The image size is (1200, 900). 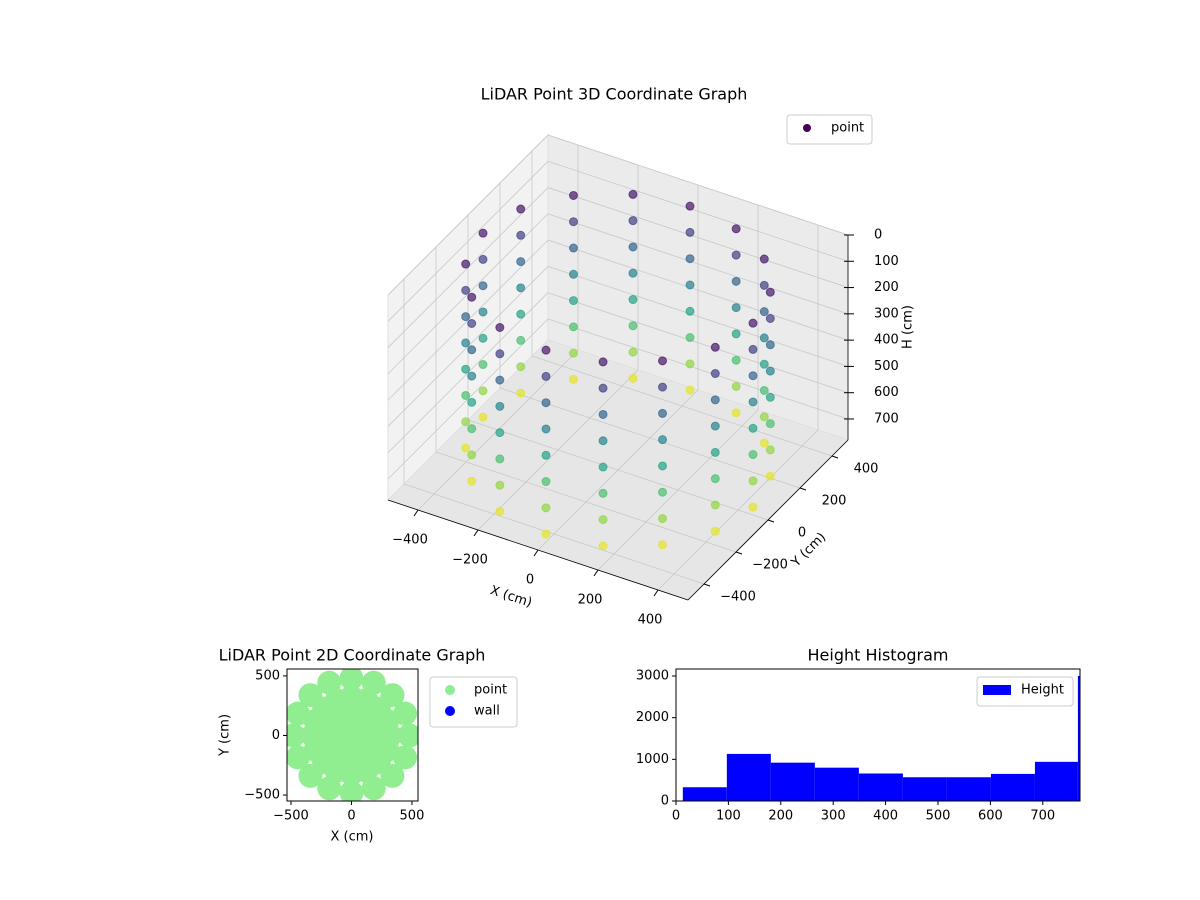 What do you see at coordinates (886, 313) in the screenshot?
I see `z-tick-label: 300` at bounding box center [886, 313].